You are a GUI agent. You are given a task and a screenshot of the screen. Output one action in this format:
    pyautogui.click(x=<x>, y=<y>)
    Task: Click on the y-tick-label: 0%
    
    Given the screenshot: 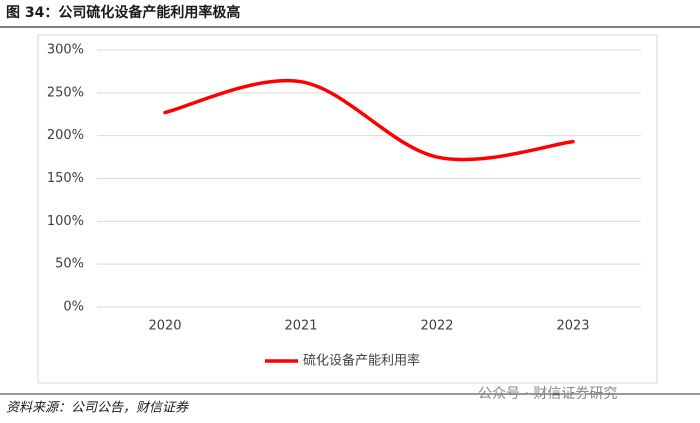 What is the action you would take?
    pyautogui.click(x=73, y=307)
    